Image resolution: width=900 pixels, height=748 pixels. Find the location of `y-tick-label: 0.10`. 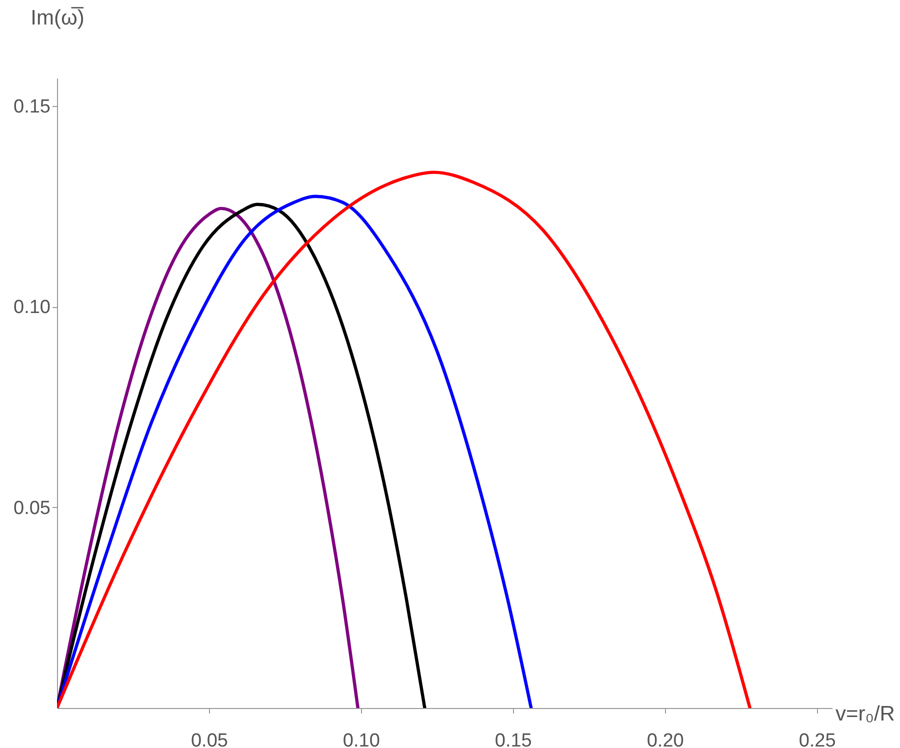

y-tick-label: 0.10 is located at coordinates (32, 307).